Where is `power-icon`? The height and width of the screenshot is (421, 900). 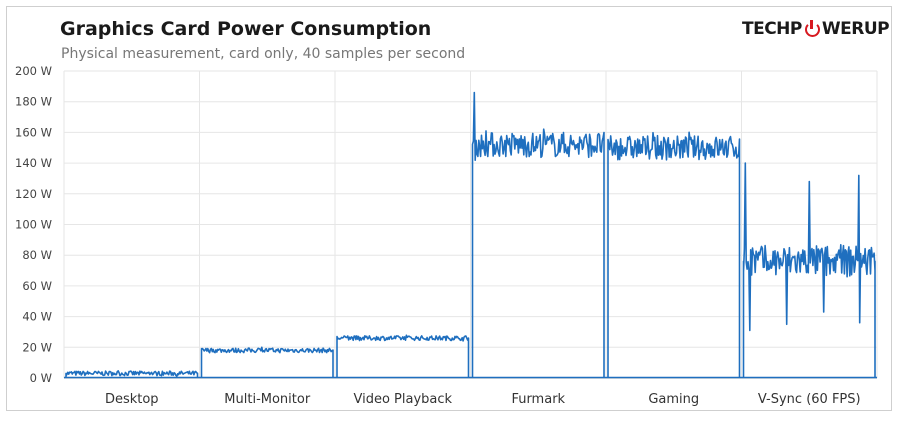
power-icon is located at coordinates (812, 29).